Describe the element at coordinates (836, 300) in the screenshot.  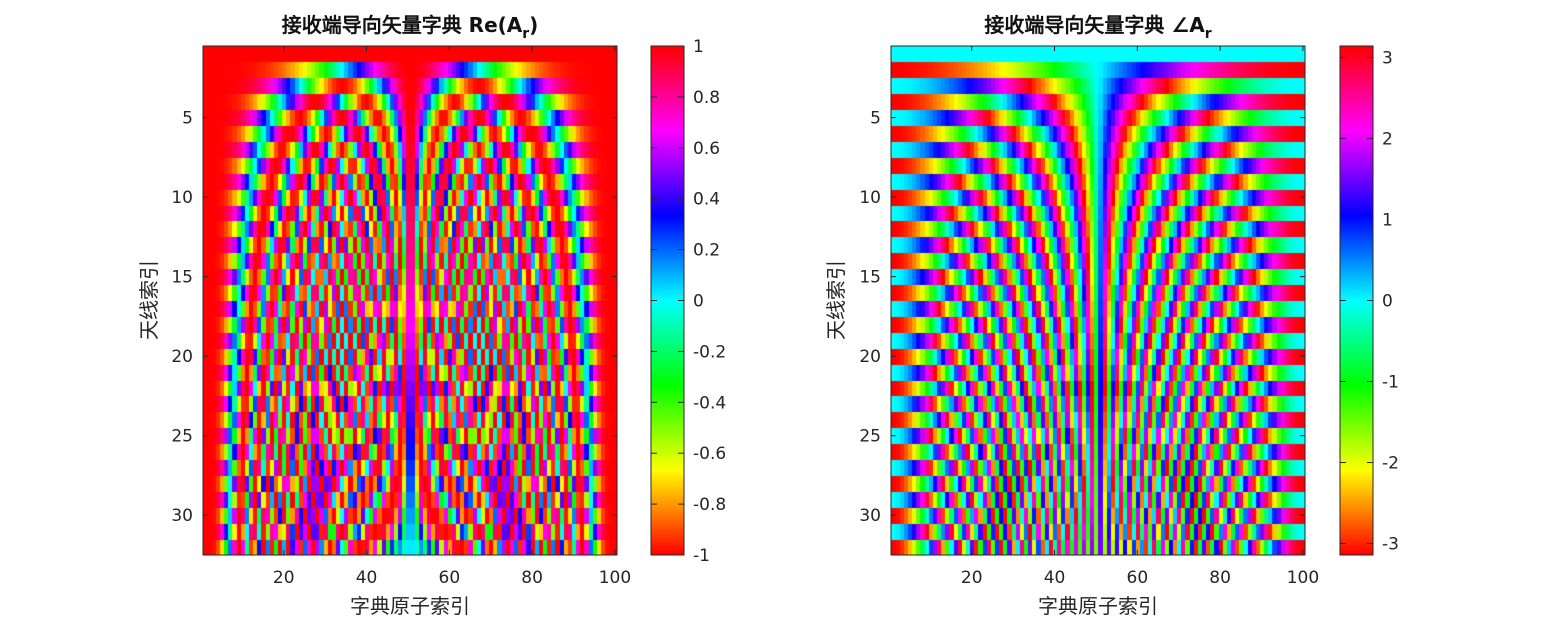
I see `chart-2-y-axis-label: 天线索引` at that location.